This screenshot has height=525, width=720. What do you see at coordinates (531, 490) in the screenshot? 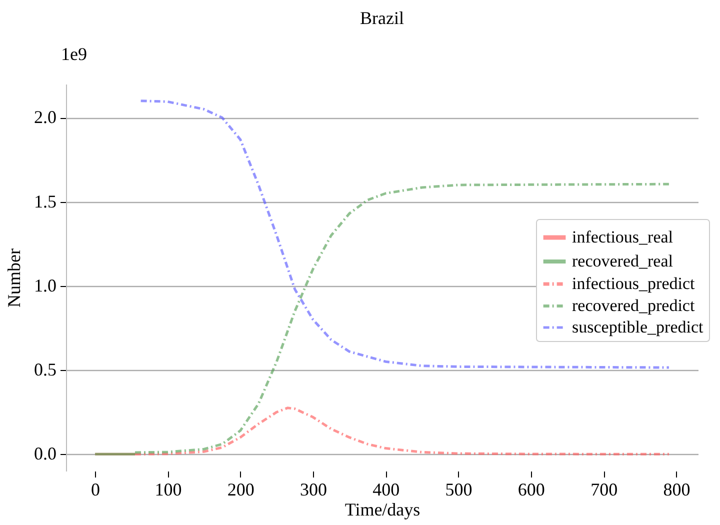
I see `x-tick-label: 600` at bounding box center [531, 490].